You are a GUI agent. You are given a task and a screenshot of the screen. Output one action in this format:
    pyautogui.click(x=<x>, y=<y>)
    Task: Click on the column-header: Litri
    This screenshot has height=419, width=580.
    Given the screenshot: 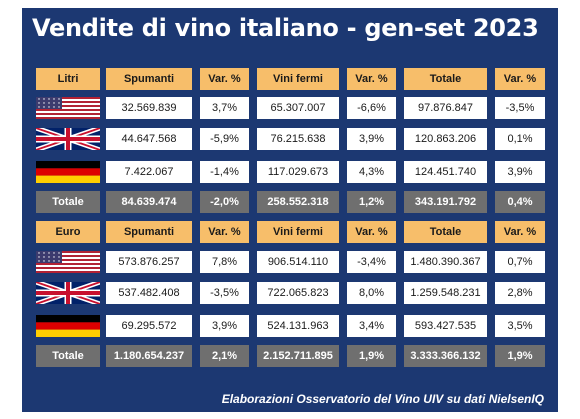 What is the action you would take?
    pyautogui.click(x=68, y=79)
    